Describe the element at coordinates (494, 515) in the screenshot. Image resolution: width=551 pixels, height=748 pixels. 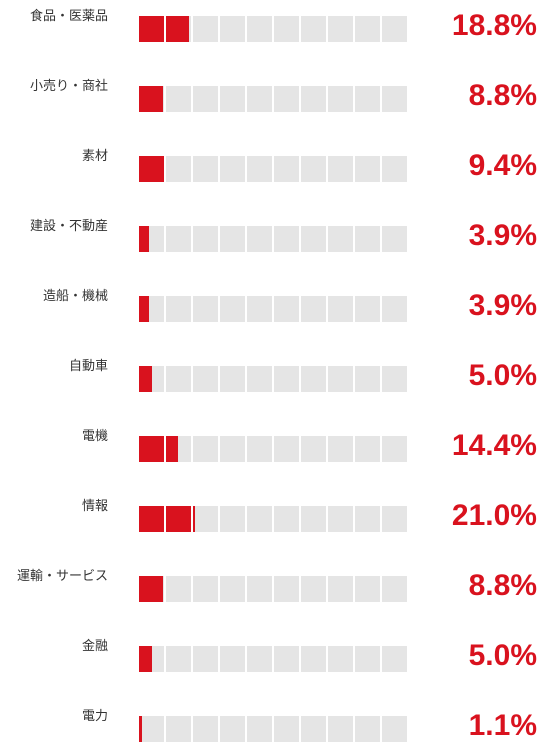
I see `value-label: 21.0%` at that location.